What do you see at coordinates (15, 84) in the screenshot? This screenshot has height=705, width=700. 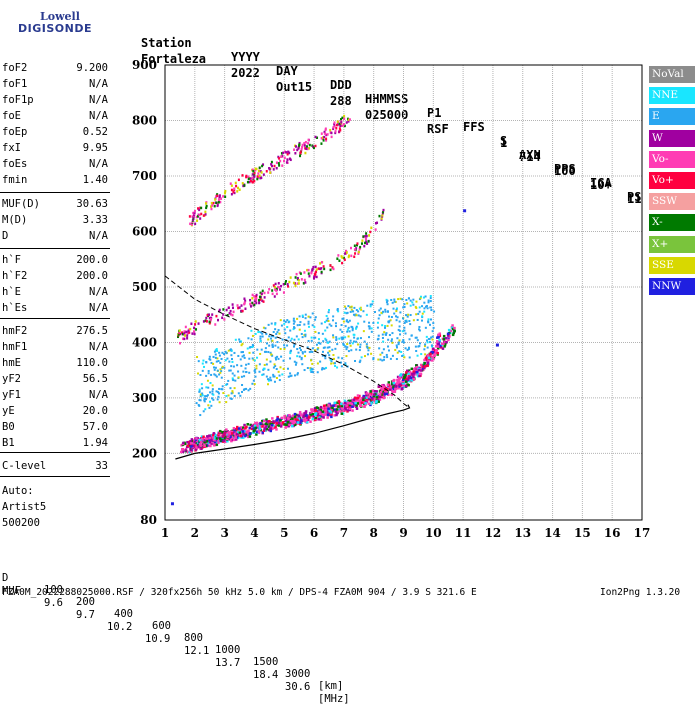 I see `param-label: foF1` at bounding box center [15, 84].